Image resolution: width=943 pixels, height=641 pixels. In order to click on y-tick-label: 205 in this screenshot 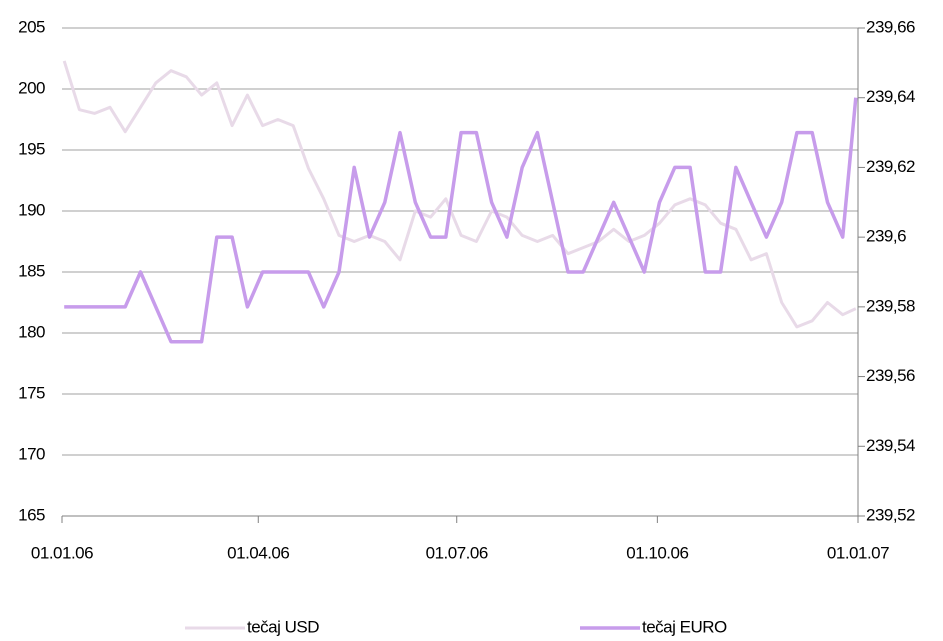, I will do `click(31, 26)`.